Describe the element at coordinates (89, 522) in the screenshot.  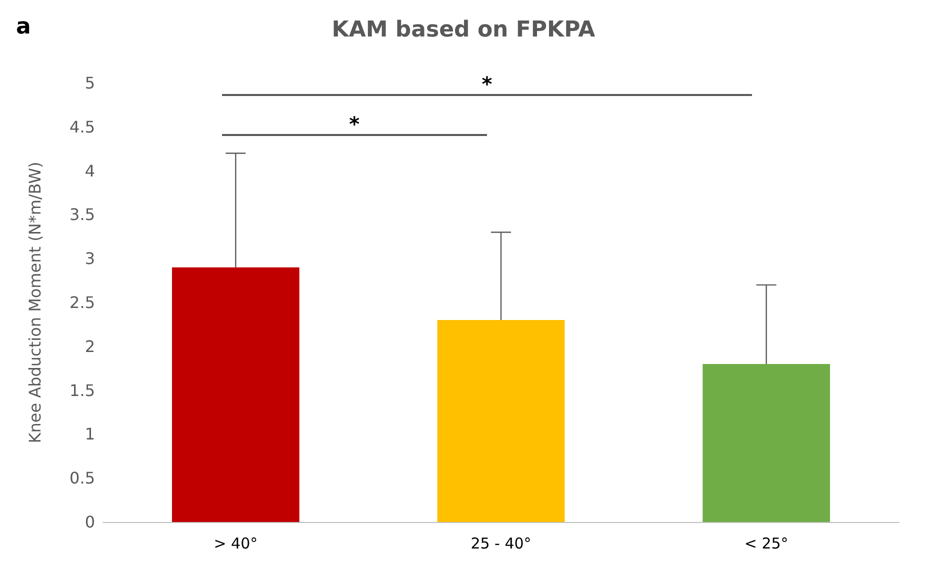
I see `y-tick-label: 0` at that location.